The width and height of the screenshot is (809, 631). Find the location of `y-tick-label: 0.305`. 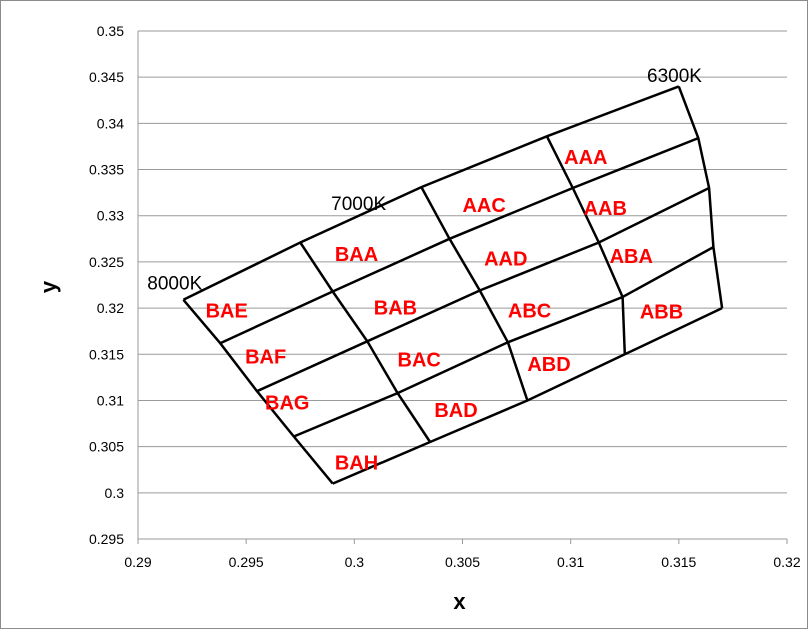

y-tick-label: 0.305 is located at coordinates (106, 447).